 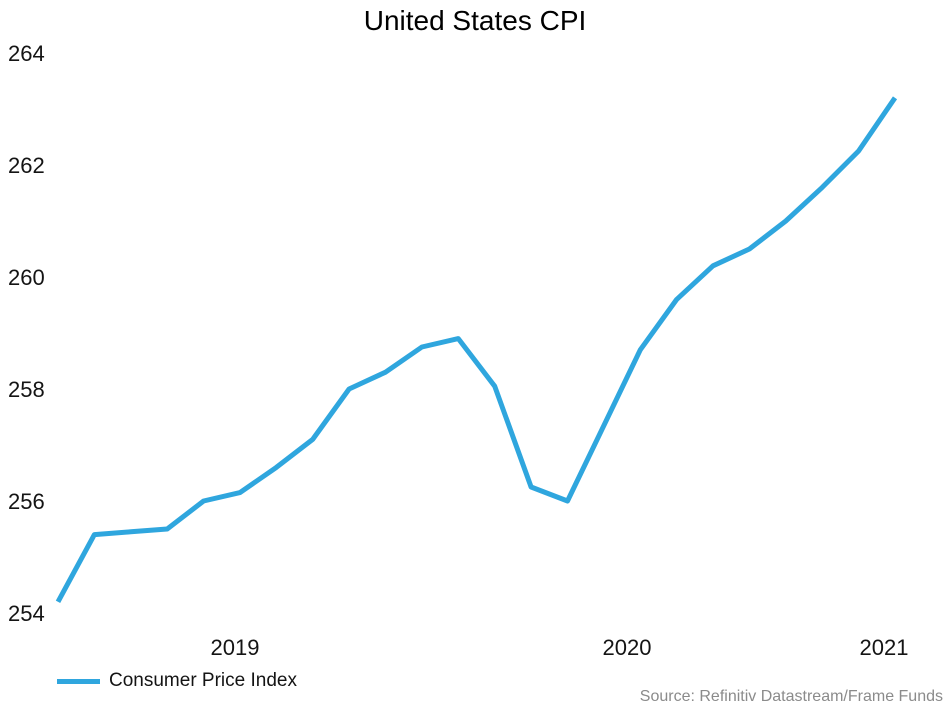 I want to click on legend-line-swatch, so click(x=78, y=681).